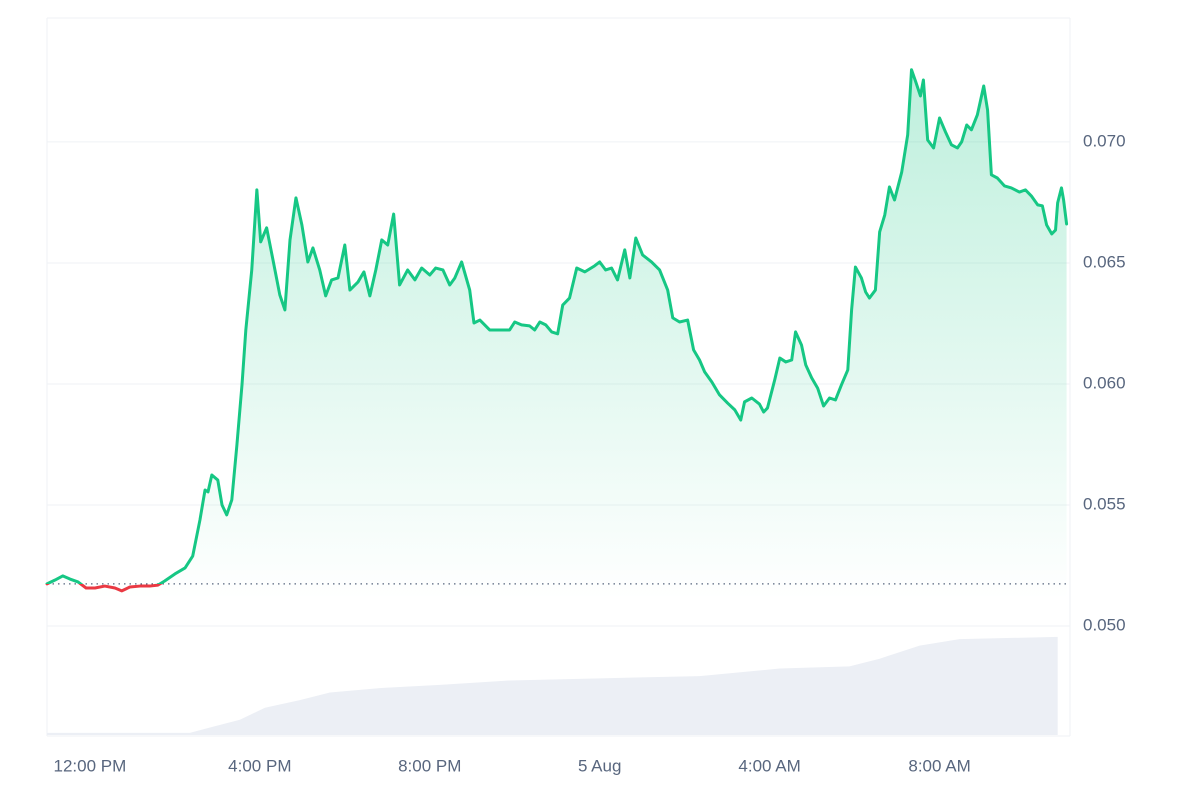 The image size is (1200, 800). I want to click on y-tick-label: 0.050, so click(1104, 624).